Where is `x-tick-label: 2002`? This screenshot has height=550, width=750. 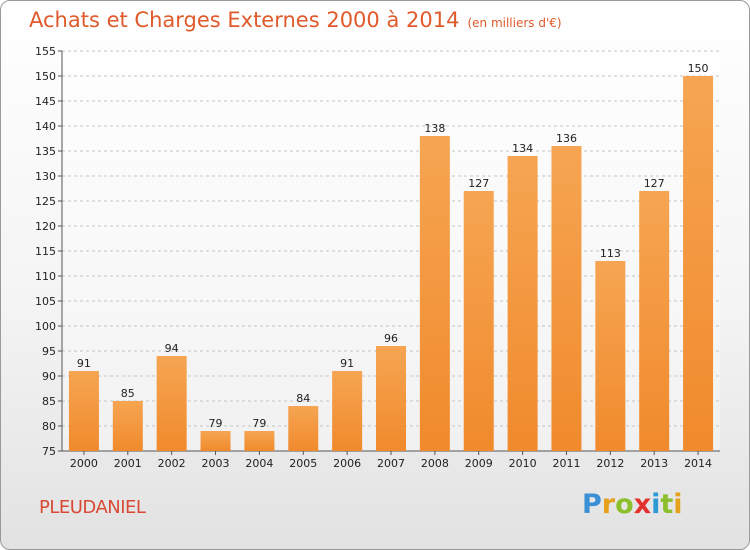 x-tick-label: 2002 is located at coordinates (172, 463).